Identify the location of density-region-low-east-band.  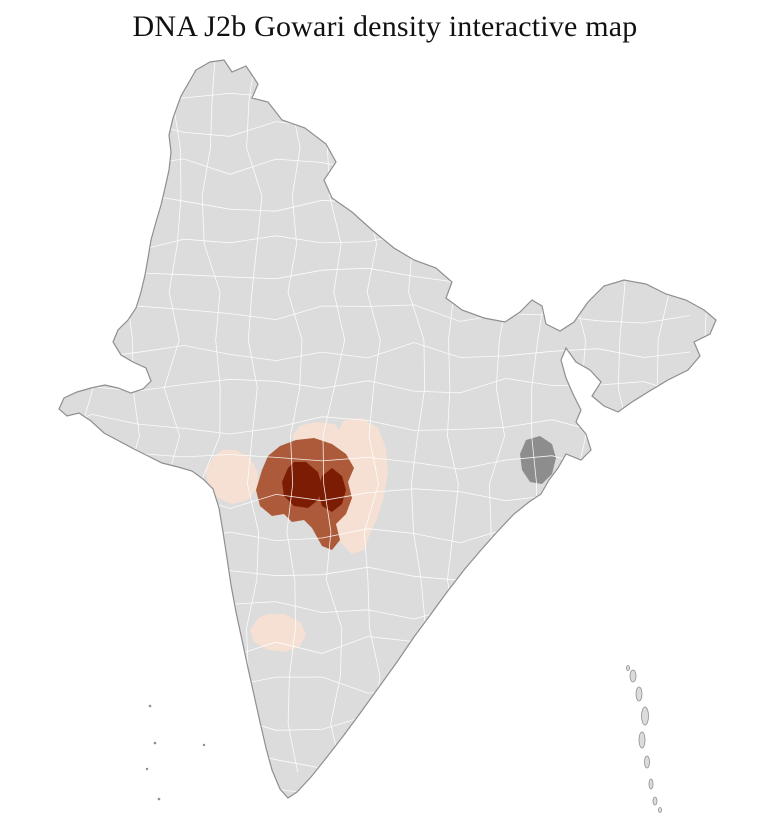
(361, 486).